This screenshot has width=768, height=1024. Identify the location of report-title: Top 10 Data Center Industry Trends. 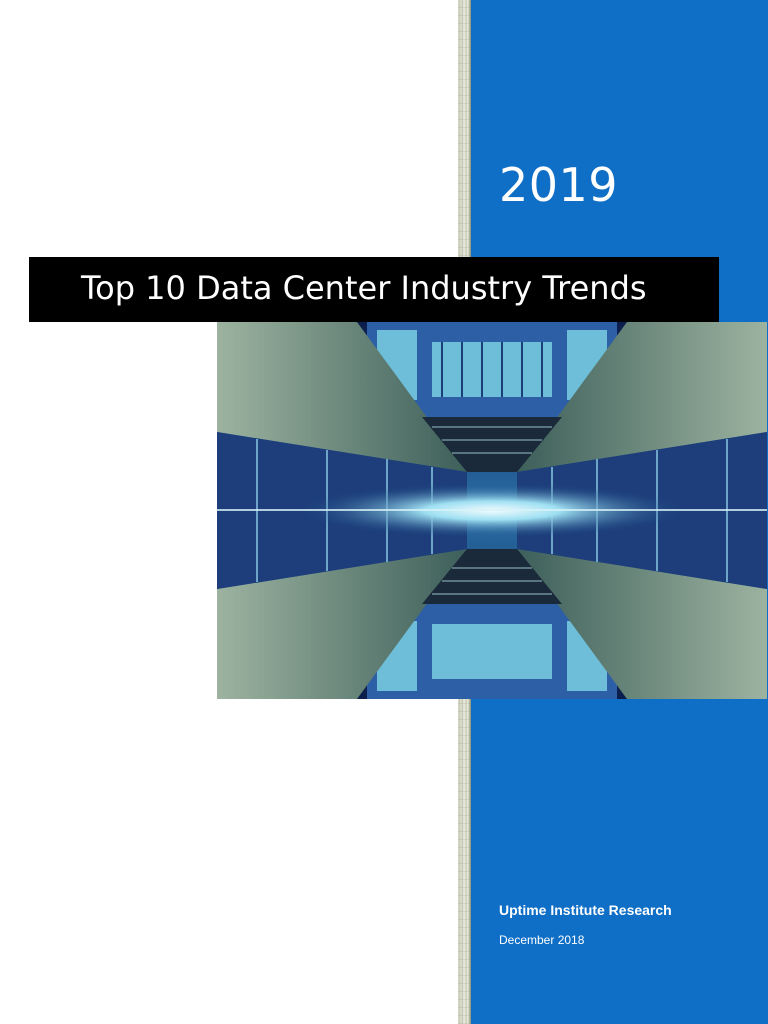
(364, 288).